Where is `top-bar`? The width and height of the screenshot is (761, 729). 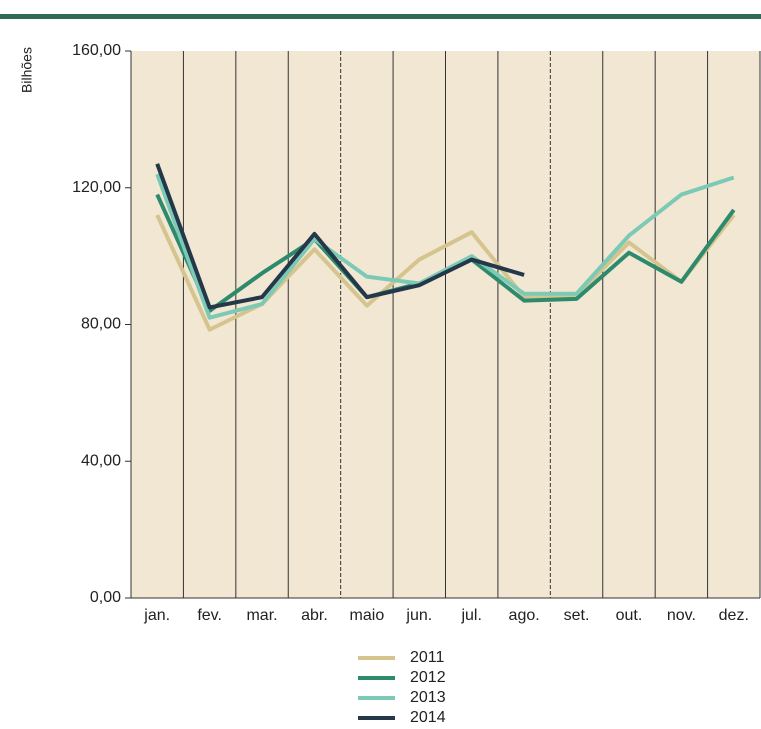
top-bar is located at coordinates (380, 16).